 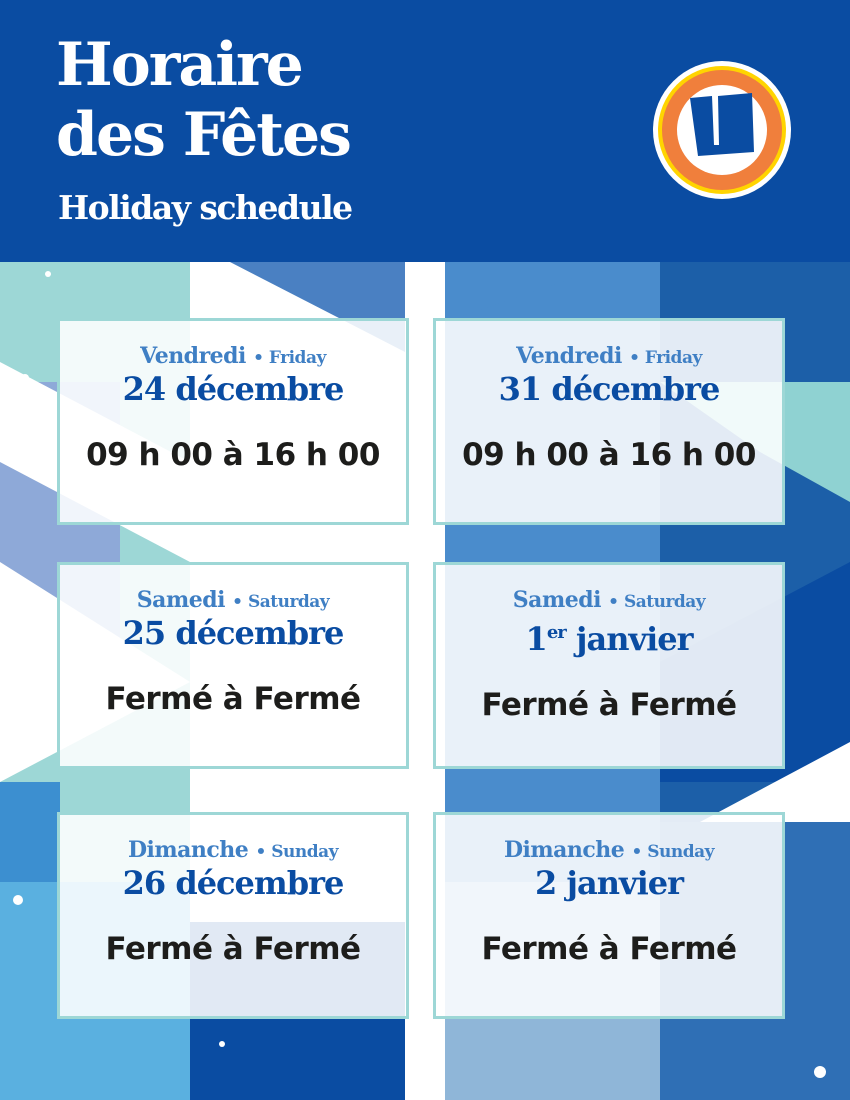 What do you see at coordinates (233, 633) in the screenshot?
I see `date-label: 25 décembre` at bounding box center [233, 633].